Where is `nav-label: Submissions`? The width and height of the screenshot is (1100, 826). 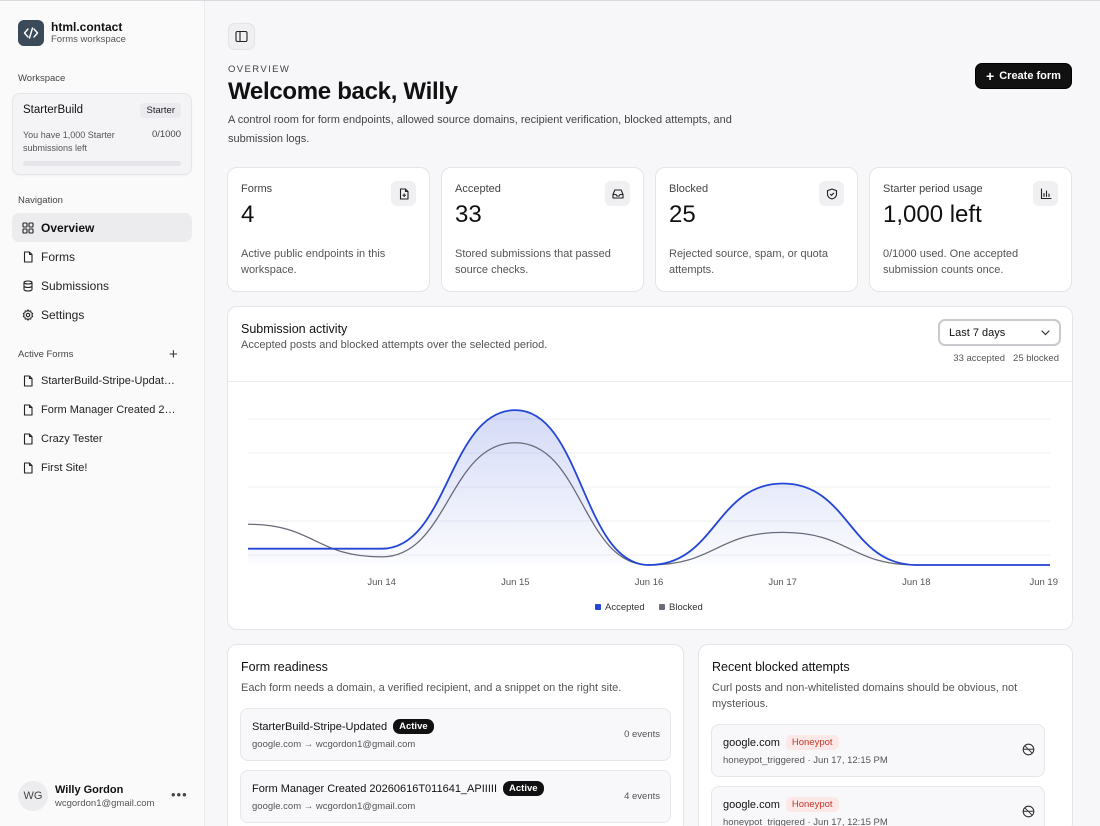
nav-label: Submissions is located at coordinates (75, 285).